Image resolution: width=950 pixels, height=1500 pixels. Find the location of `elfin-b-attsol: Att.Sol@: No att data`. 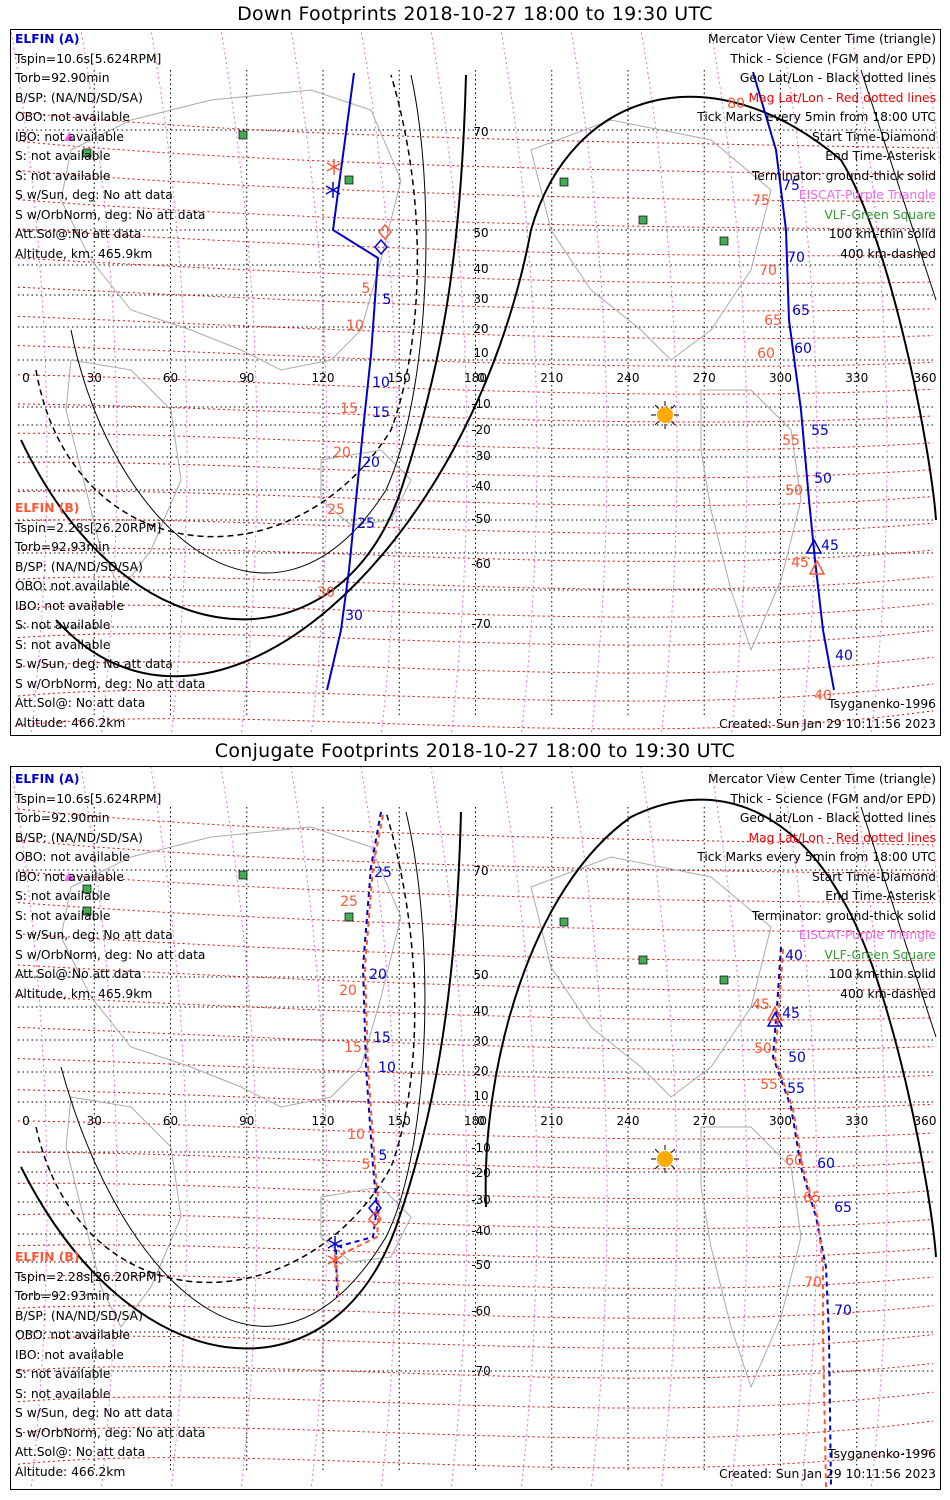

elfin-b-attsol: Att.Sol@: No att data is located at coordinates (80, 703).